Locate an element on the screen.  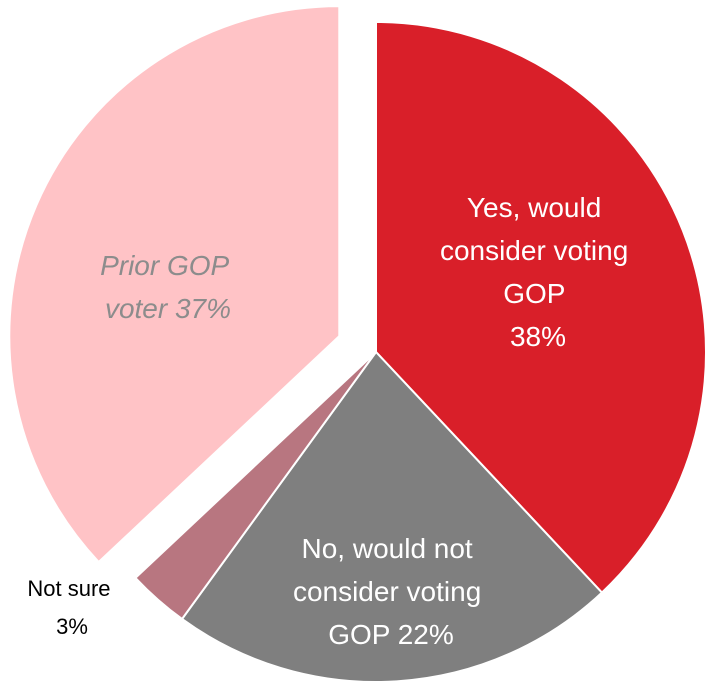
slice-label-yes: Yes, would consider voting GOP 38% is located at coordinates (538, 272).